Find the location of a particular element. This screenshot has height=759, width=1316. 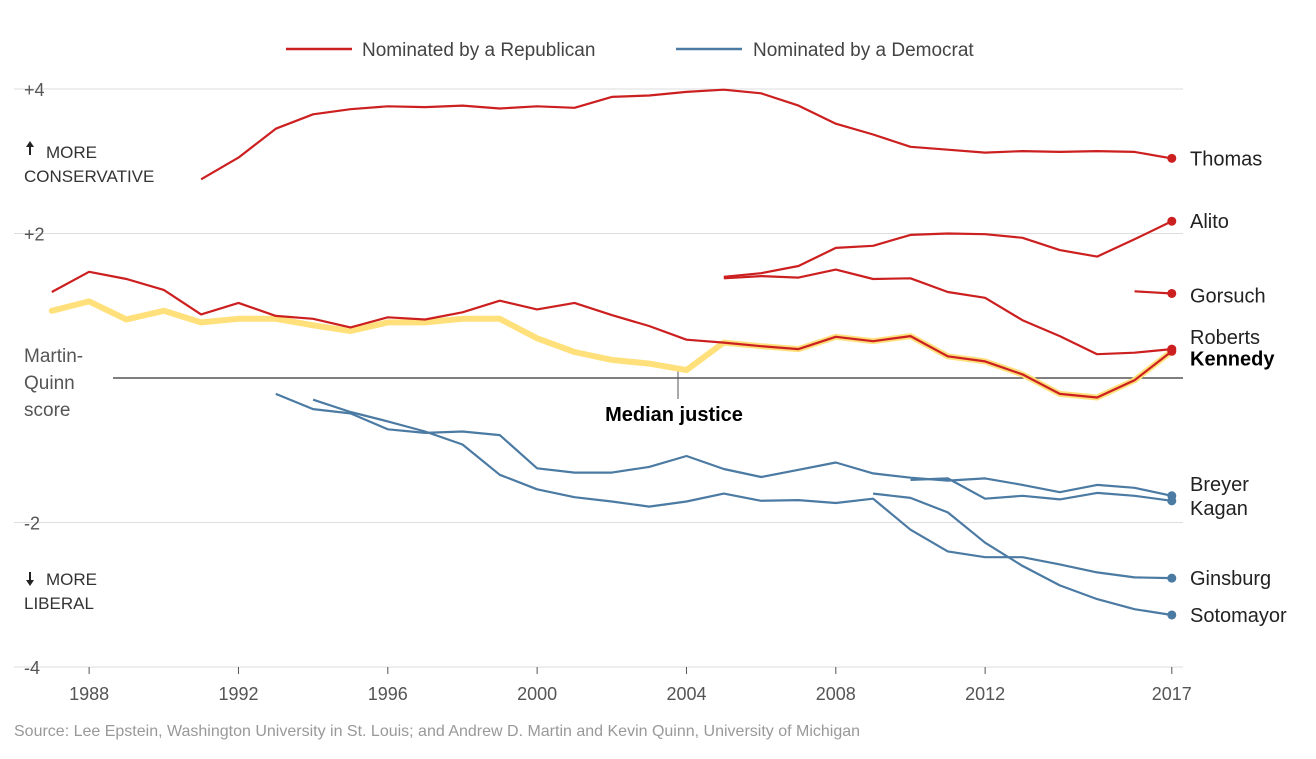

more-conservative-label-line1: MORE is located at coordinates (71, 152).